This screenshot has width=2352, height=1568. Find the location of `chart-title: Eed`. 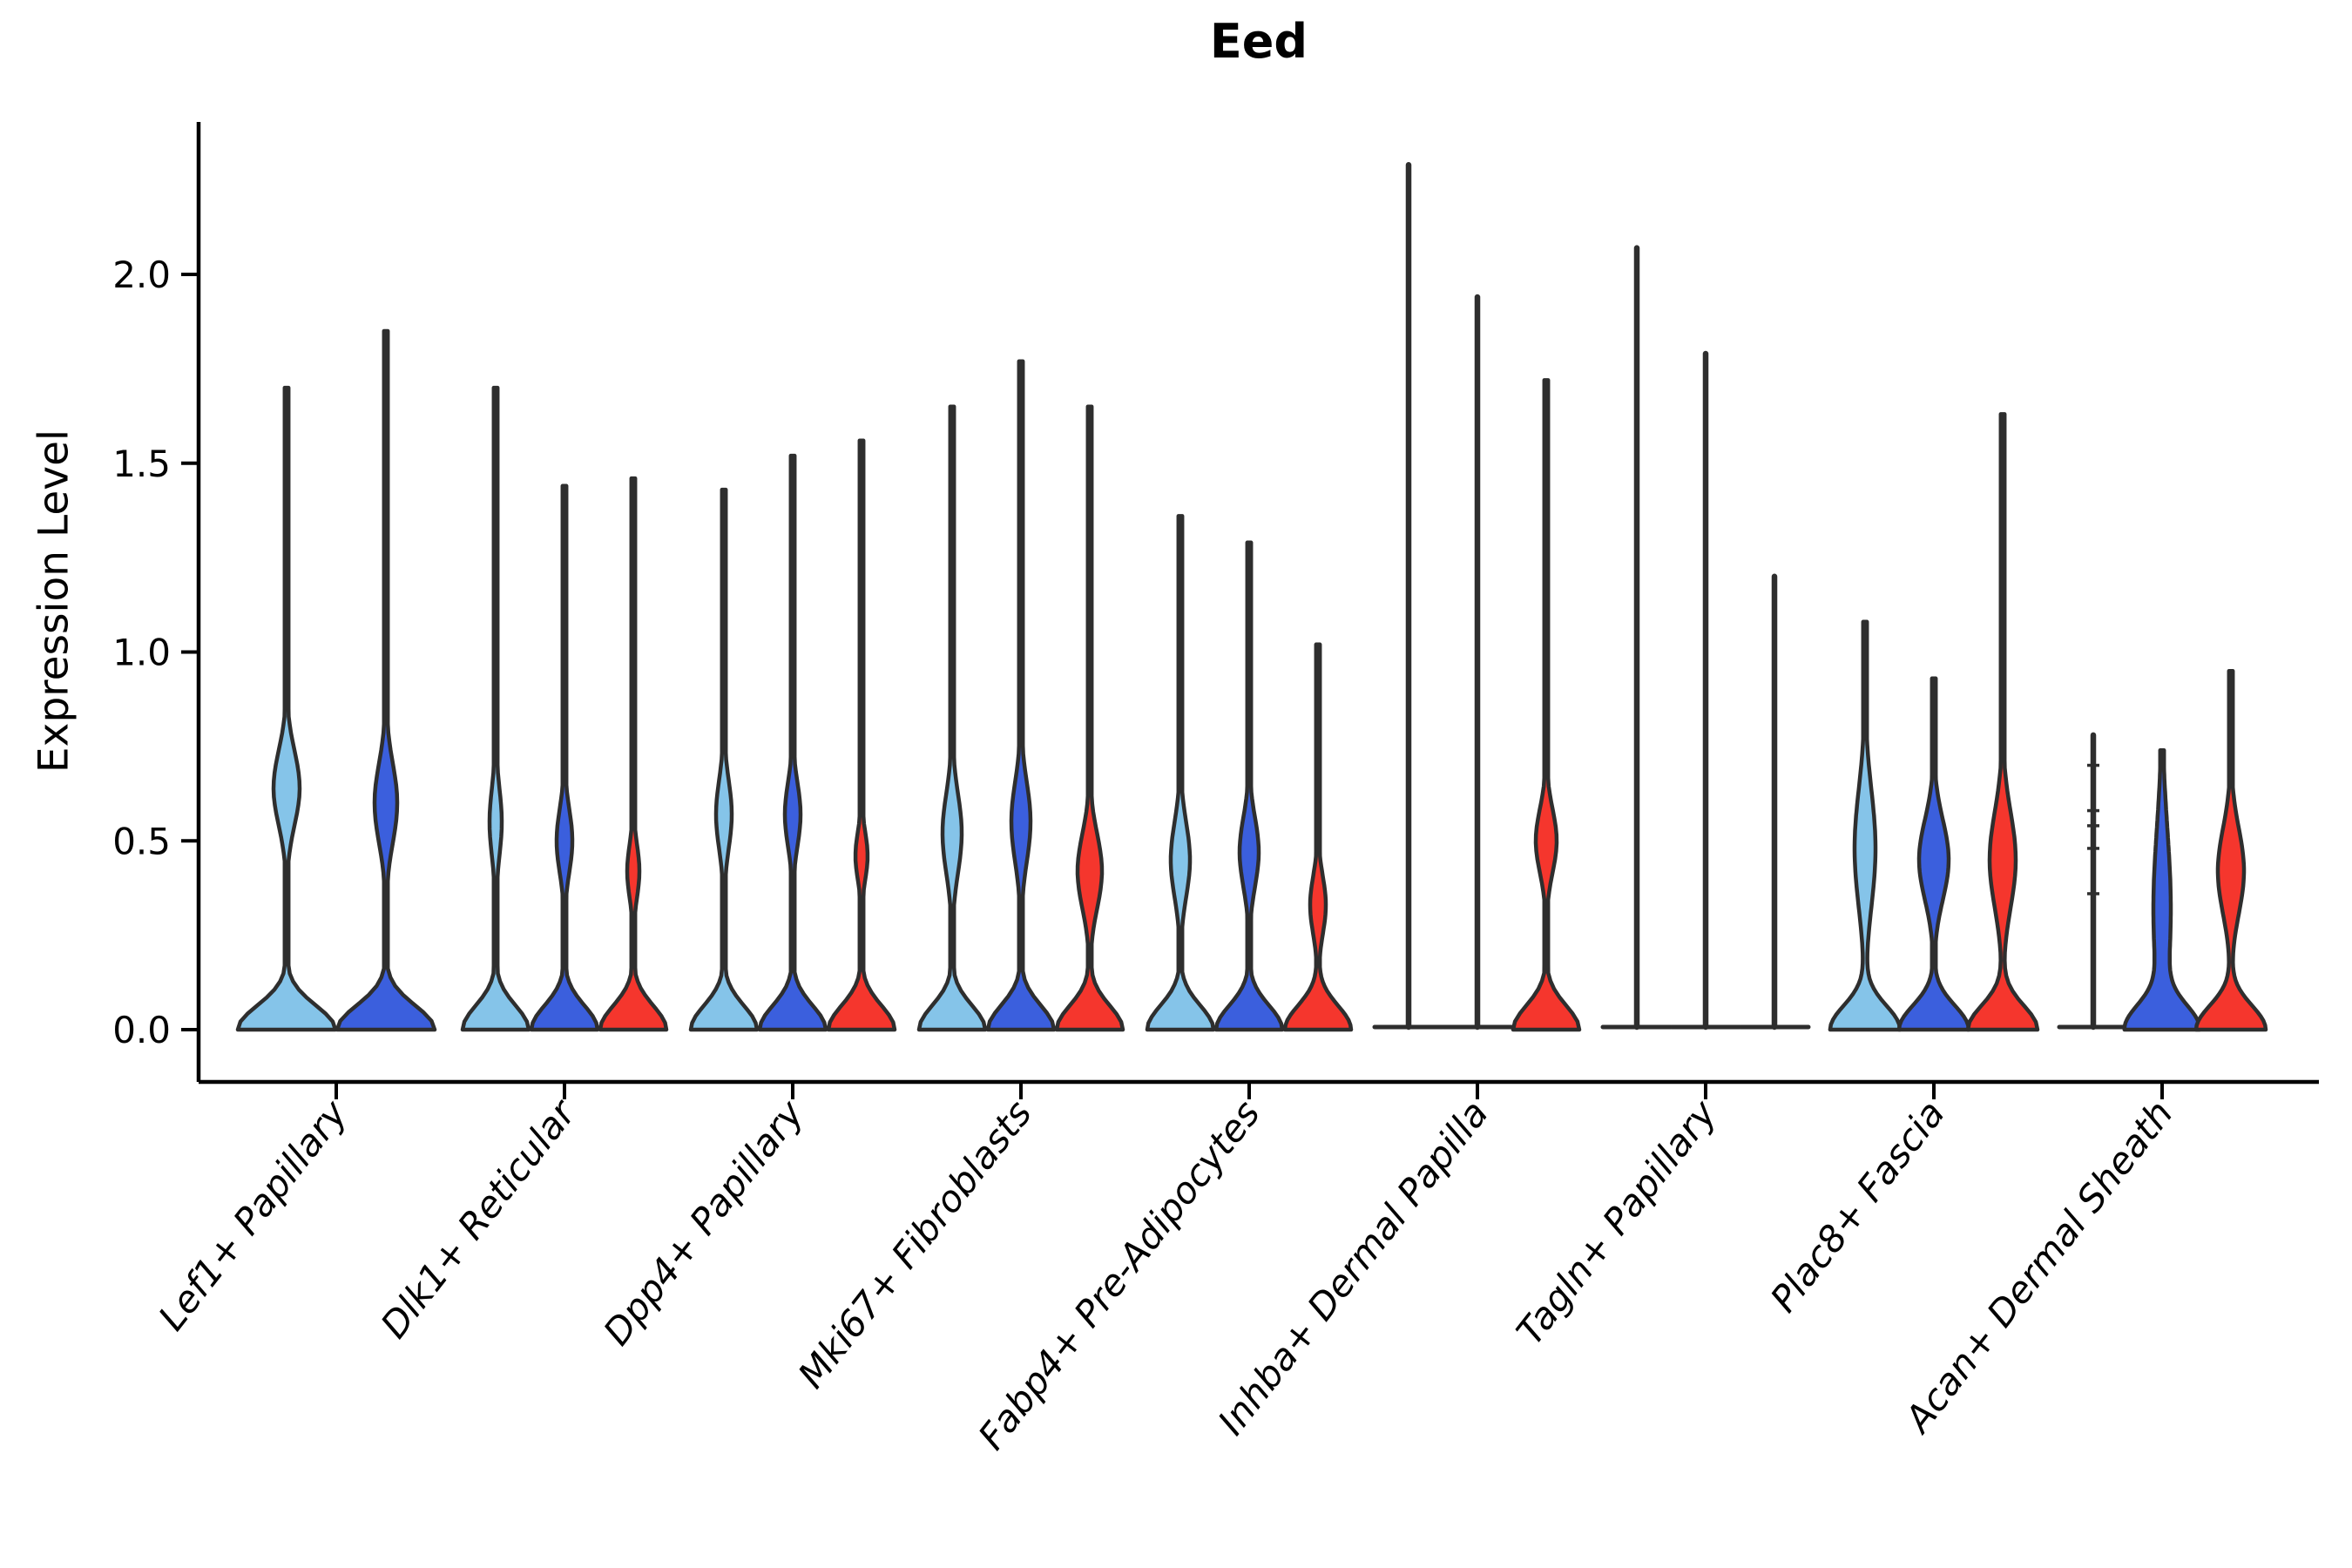

chart-title: Eed is located at coordinates (1258, 41).